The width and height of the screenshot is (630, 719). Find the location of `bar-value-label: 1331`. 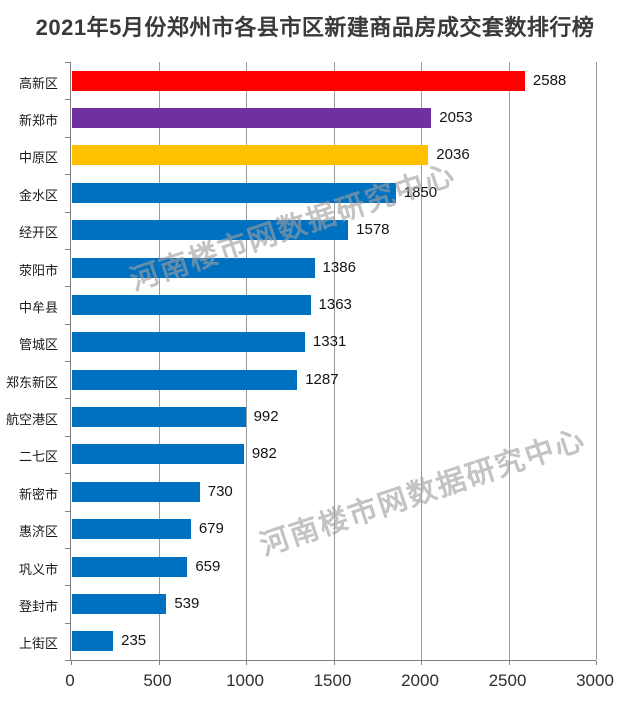

bar-value-label: 1331 is located at coordinates (329, 342).